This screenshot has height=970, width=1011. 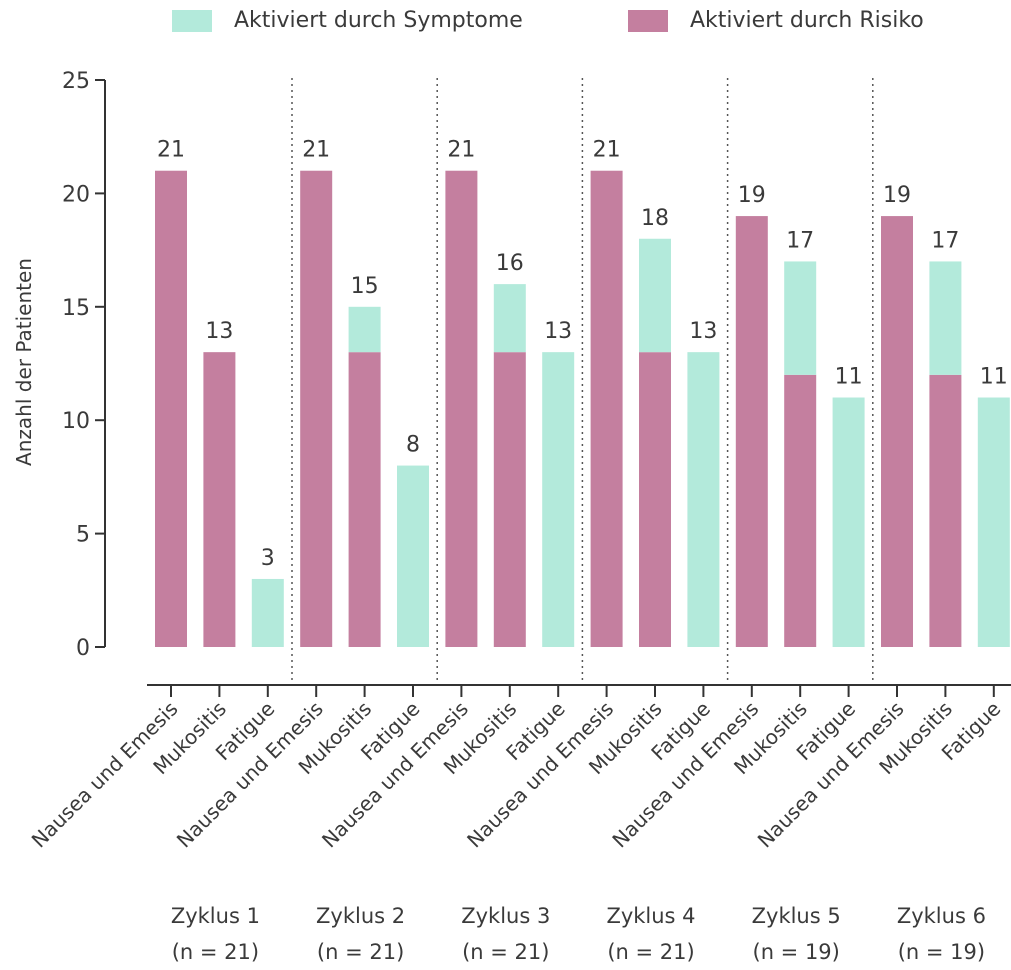 What do you see at coordinates (651, 916) in the screenshot?
I see `cycle-name: Zyklus 4` at bounding box center [651, 916].